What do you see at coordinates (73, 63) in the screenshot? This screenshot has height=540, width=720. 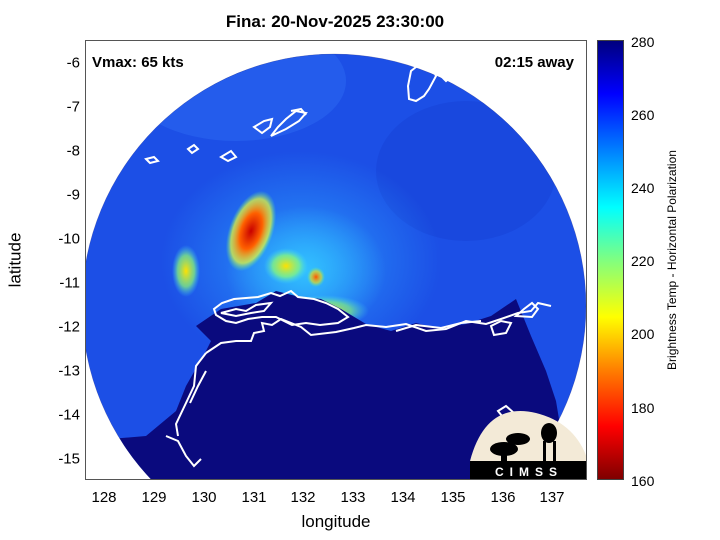 I see `y-tick: -6` at bounding box center [73, 63].